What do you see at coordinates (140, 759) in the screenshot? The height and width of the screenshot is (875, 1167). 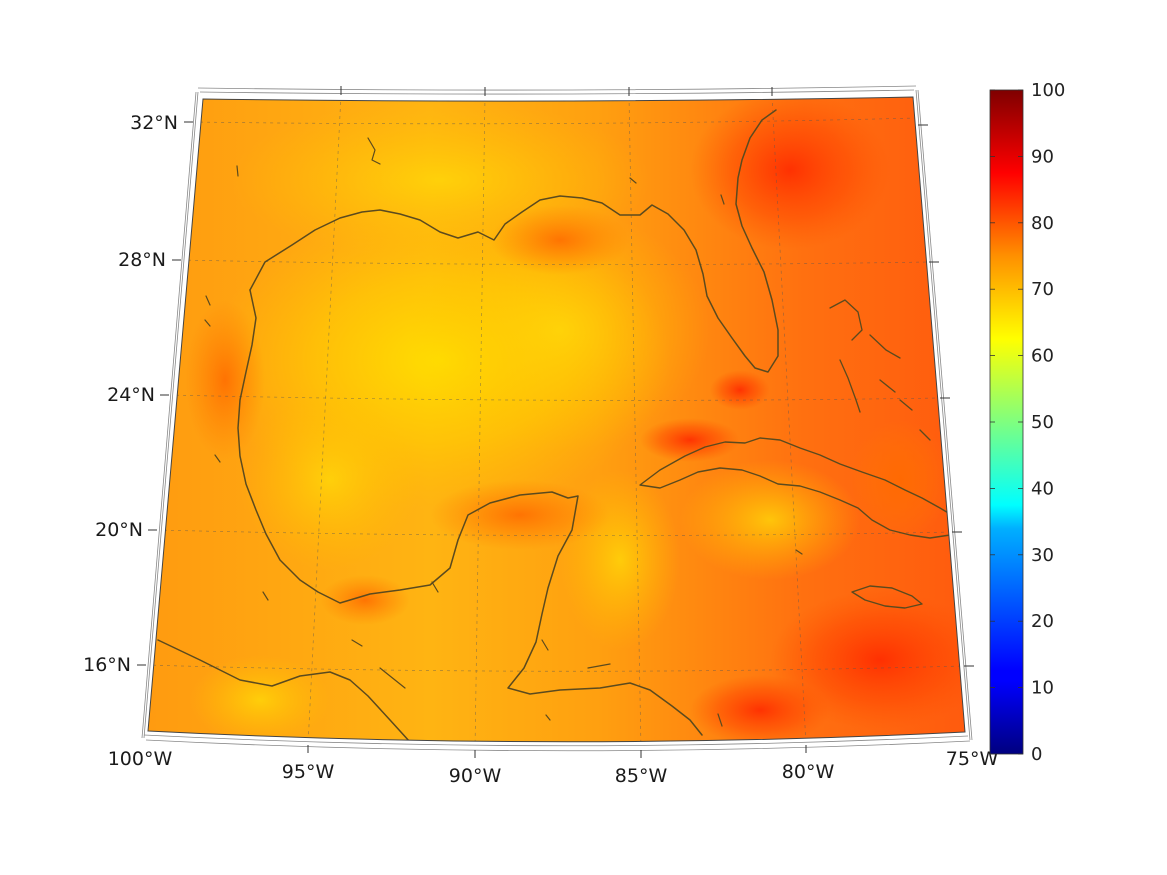 I see `lon-label: 100°W` at bounding box center [140, 759].